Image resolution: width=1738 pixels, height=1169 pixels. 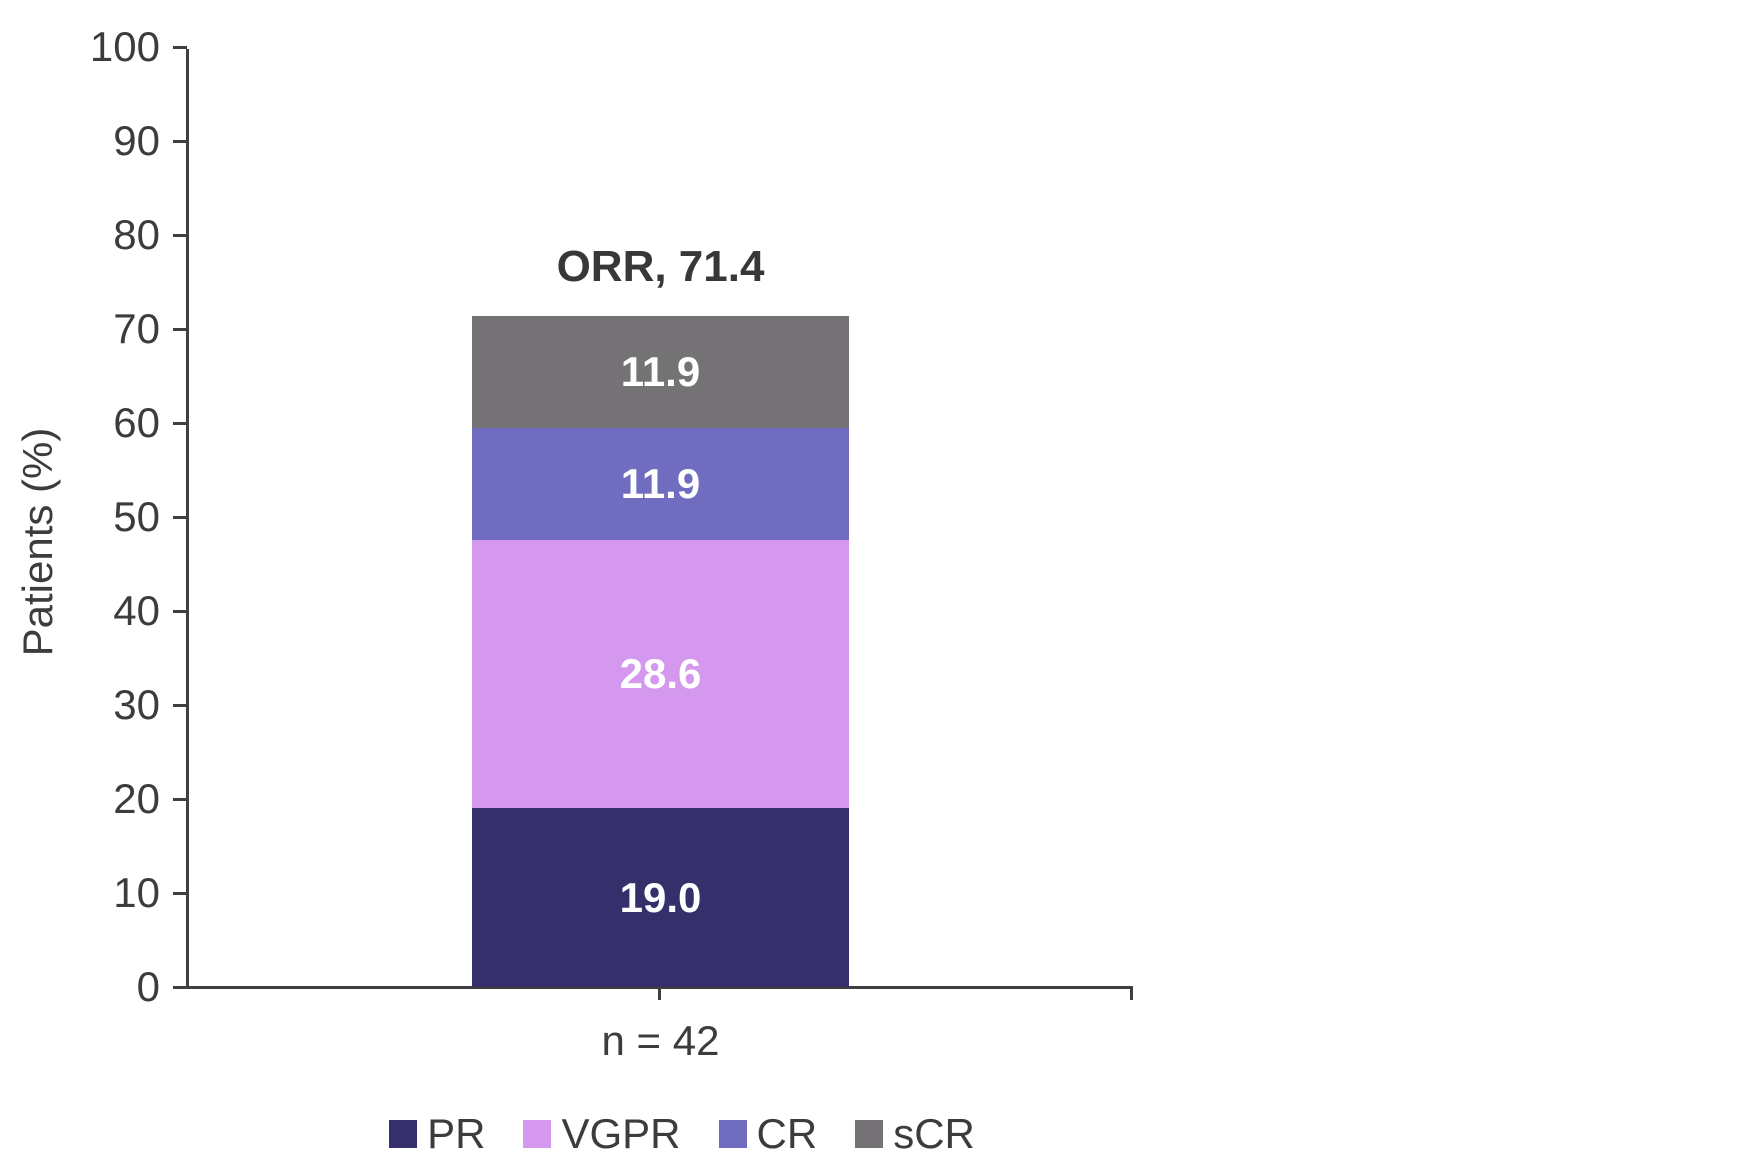 I want to click on legend-item-vgpr: VGPR, so click(x=602, y=1134).